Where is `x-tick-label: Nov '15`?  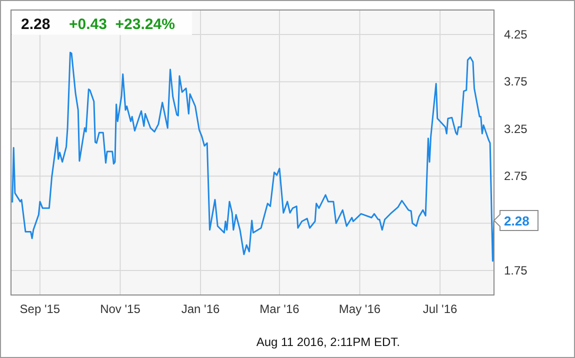
x-tick-label: Nov '15 is located at coordinates (120, 309).